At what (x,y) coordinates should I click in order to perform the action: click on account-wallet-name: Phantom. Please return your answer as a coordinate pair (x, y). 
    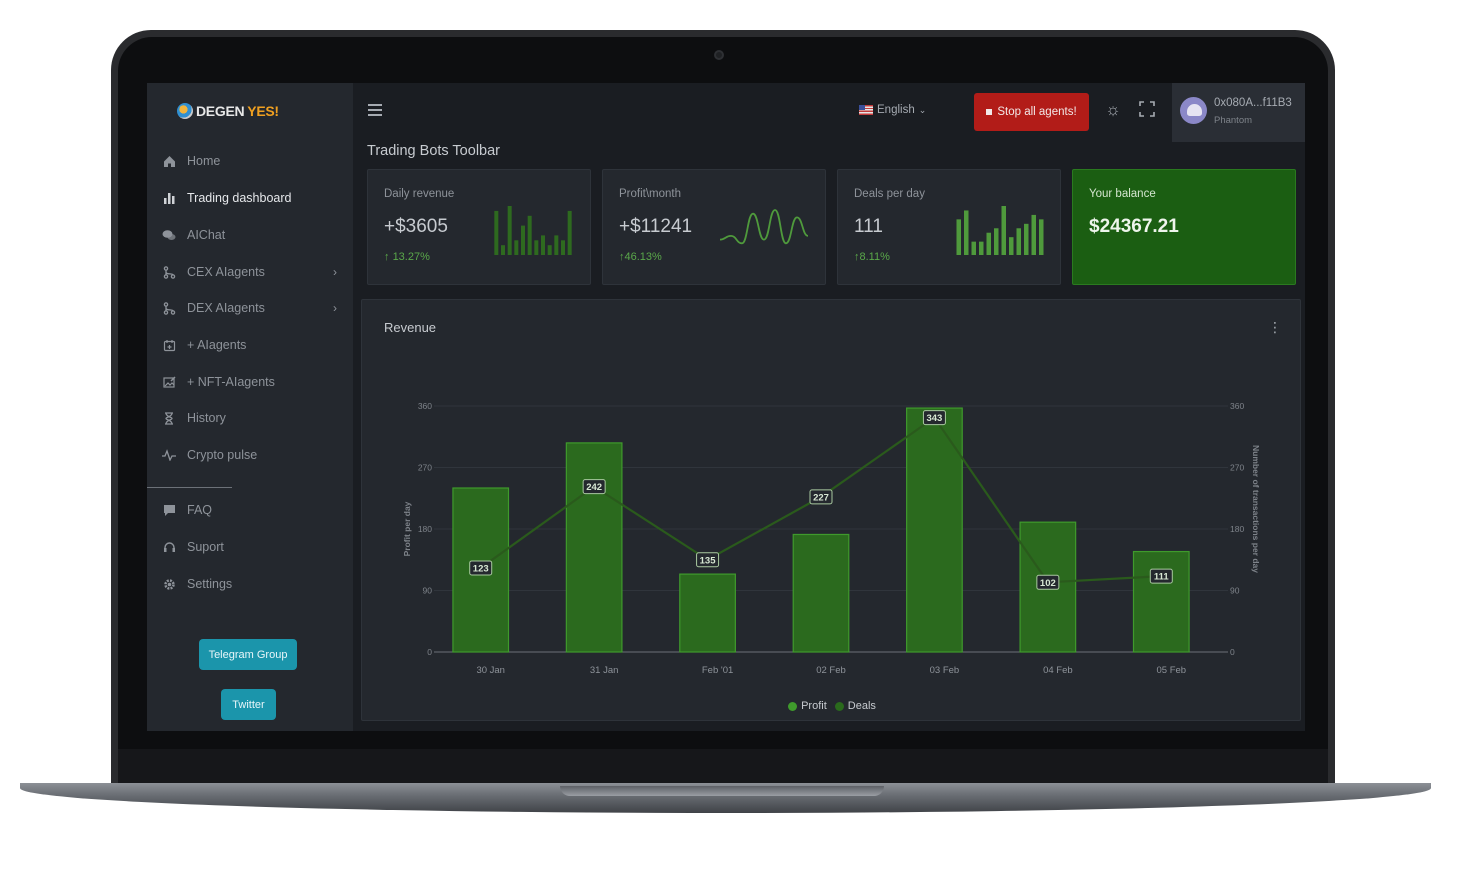
    Looking at the image, I should click on (1233, 120).